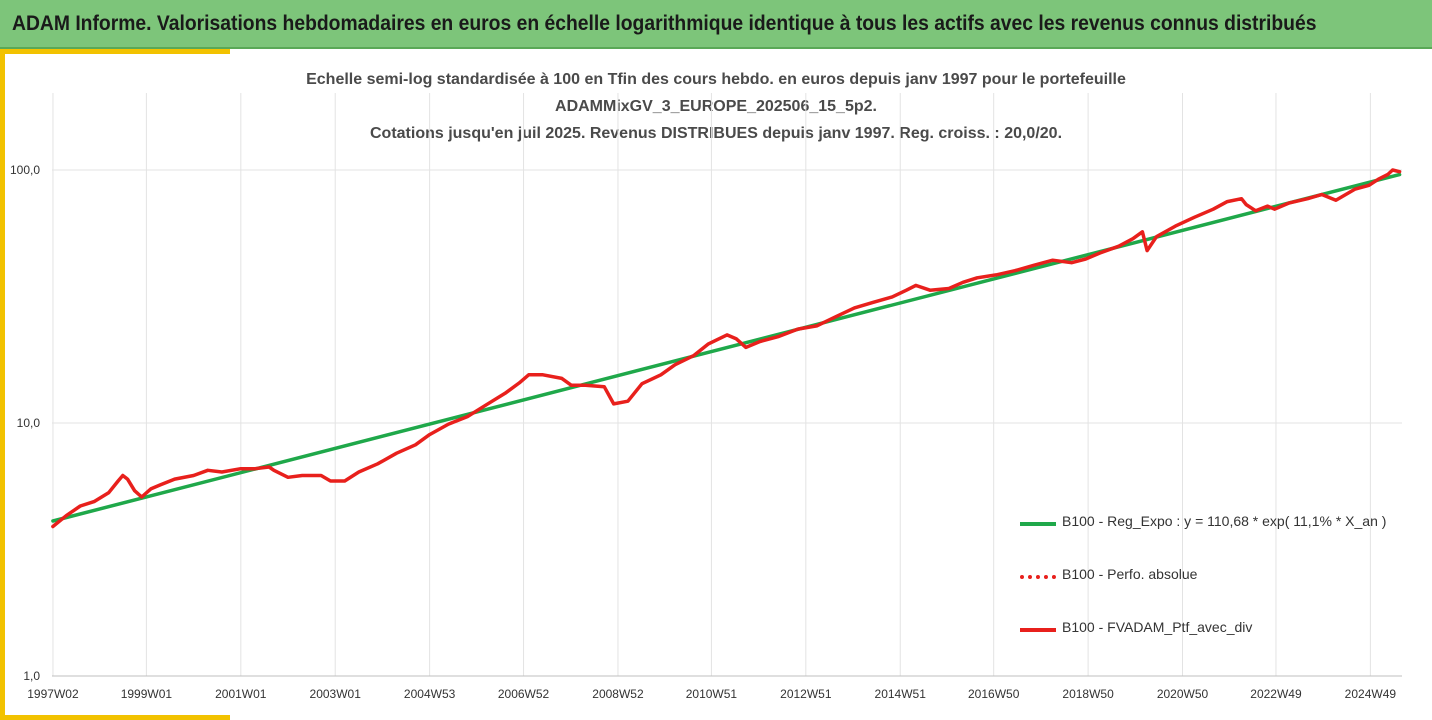 The image size is (1432, 720). I want to click on x-tick-label: 2001W01, so click(241, 694).